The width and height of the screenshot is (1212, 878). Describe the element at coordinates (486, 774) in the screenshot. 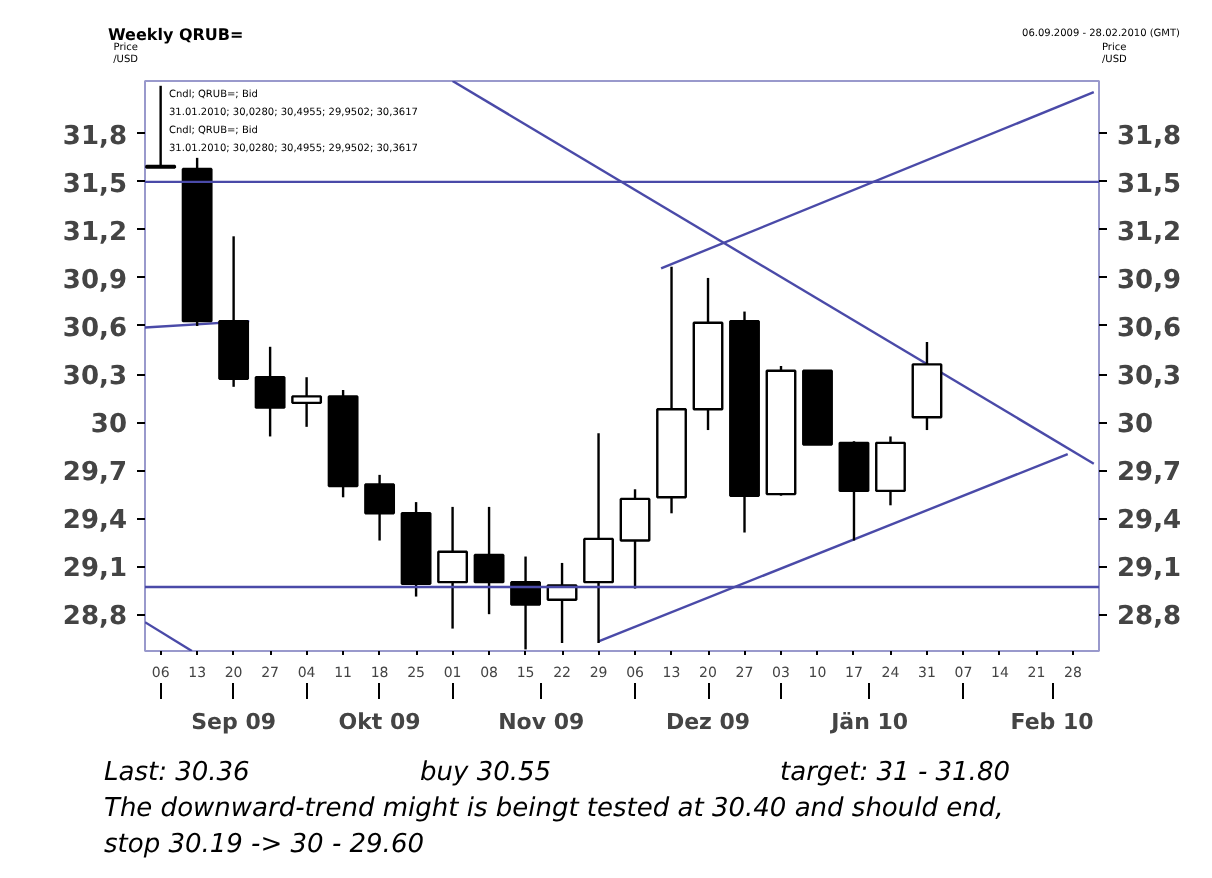

I see `text: buy 30.55` at that location.